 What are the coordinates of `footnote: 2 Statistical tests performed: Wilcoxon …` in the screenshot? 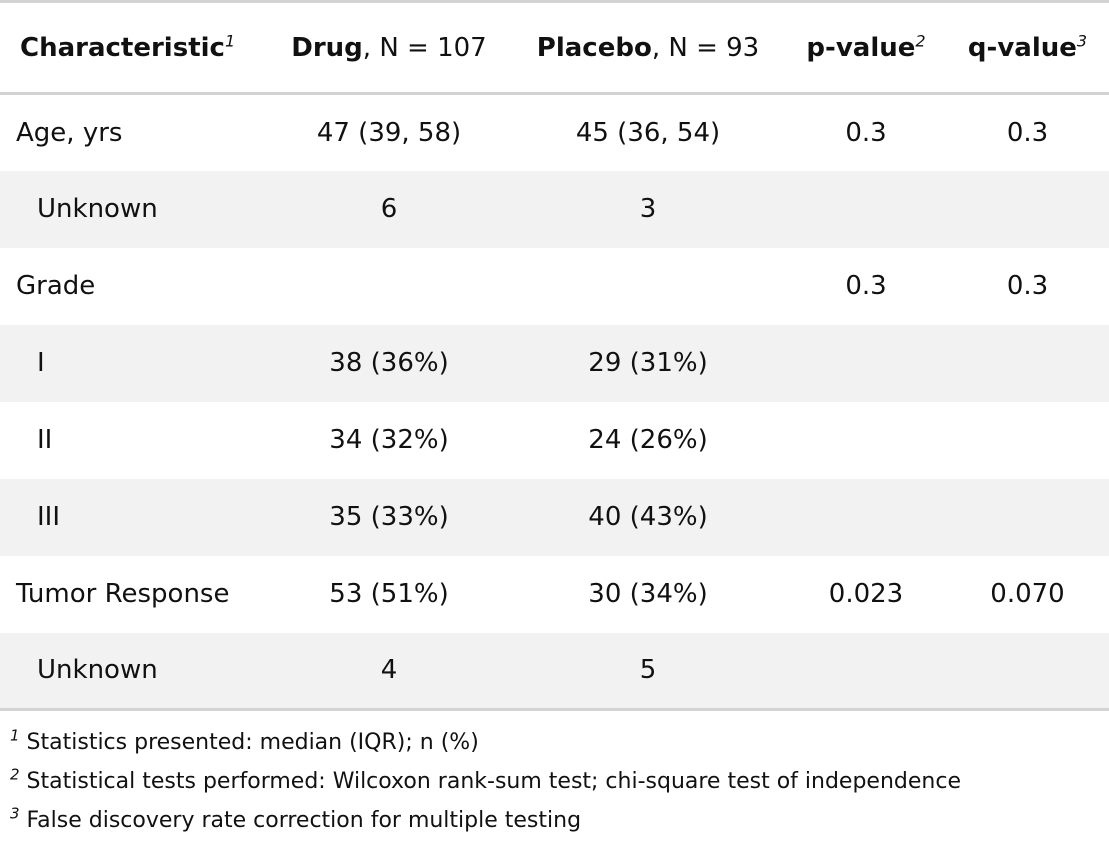 It's located at (559, 781).